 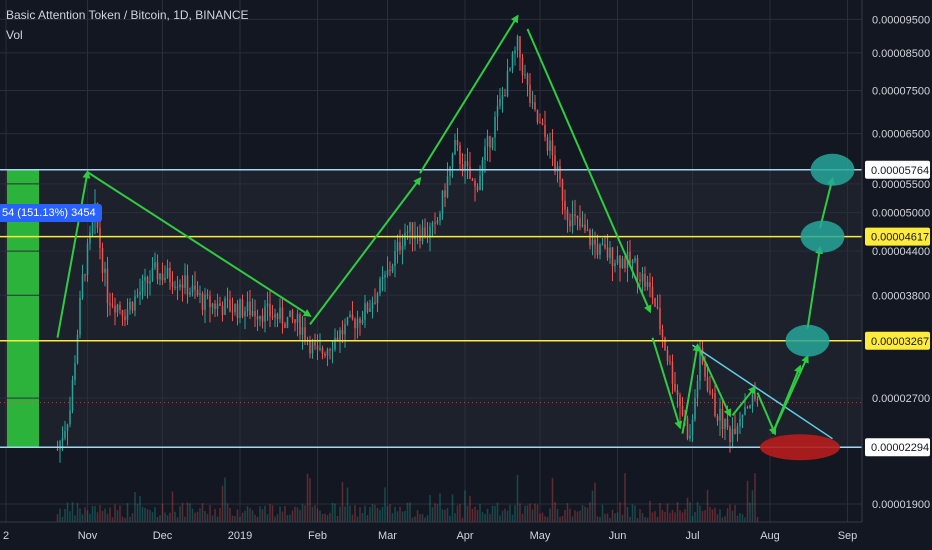 What do you see at coordinates (692, 536) in the screenshot?
I see `time-tick-label: Jul` at bounding box center [692, 536].